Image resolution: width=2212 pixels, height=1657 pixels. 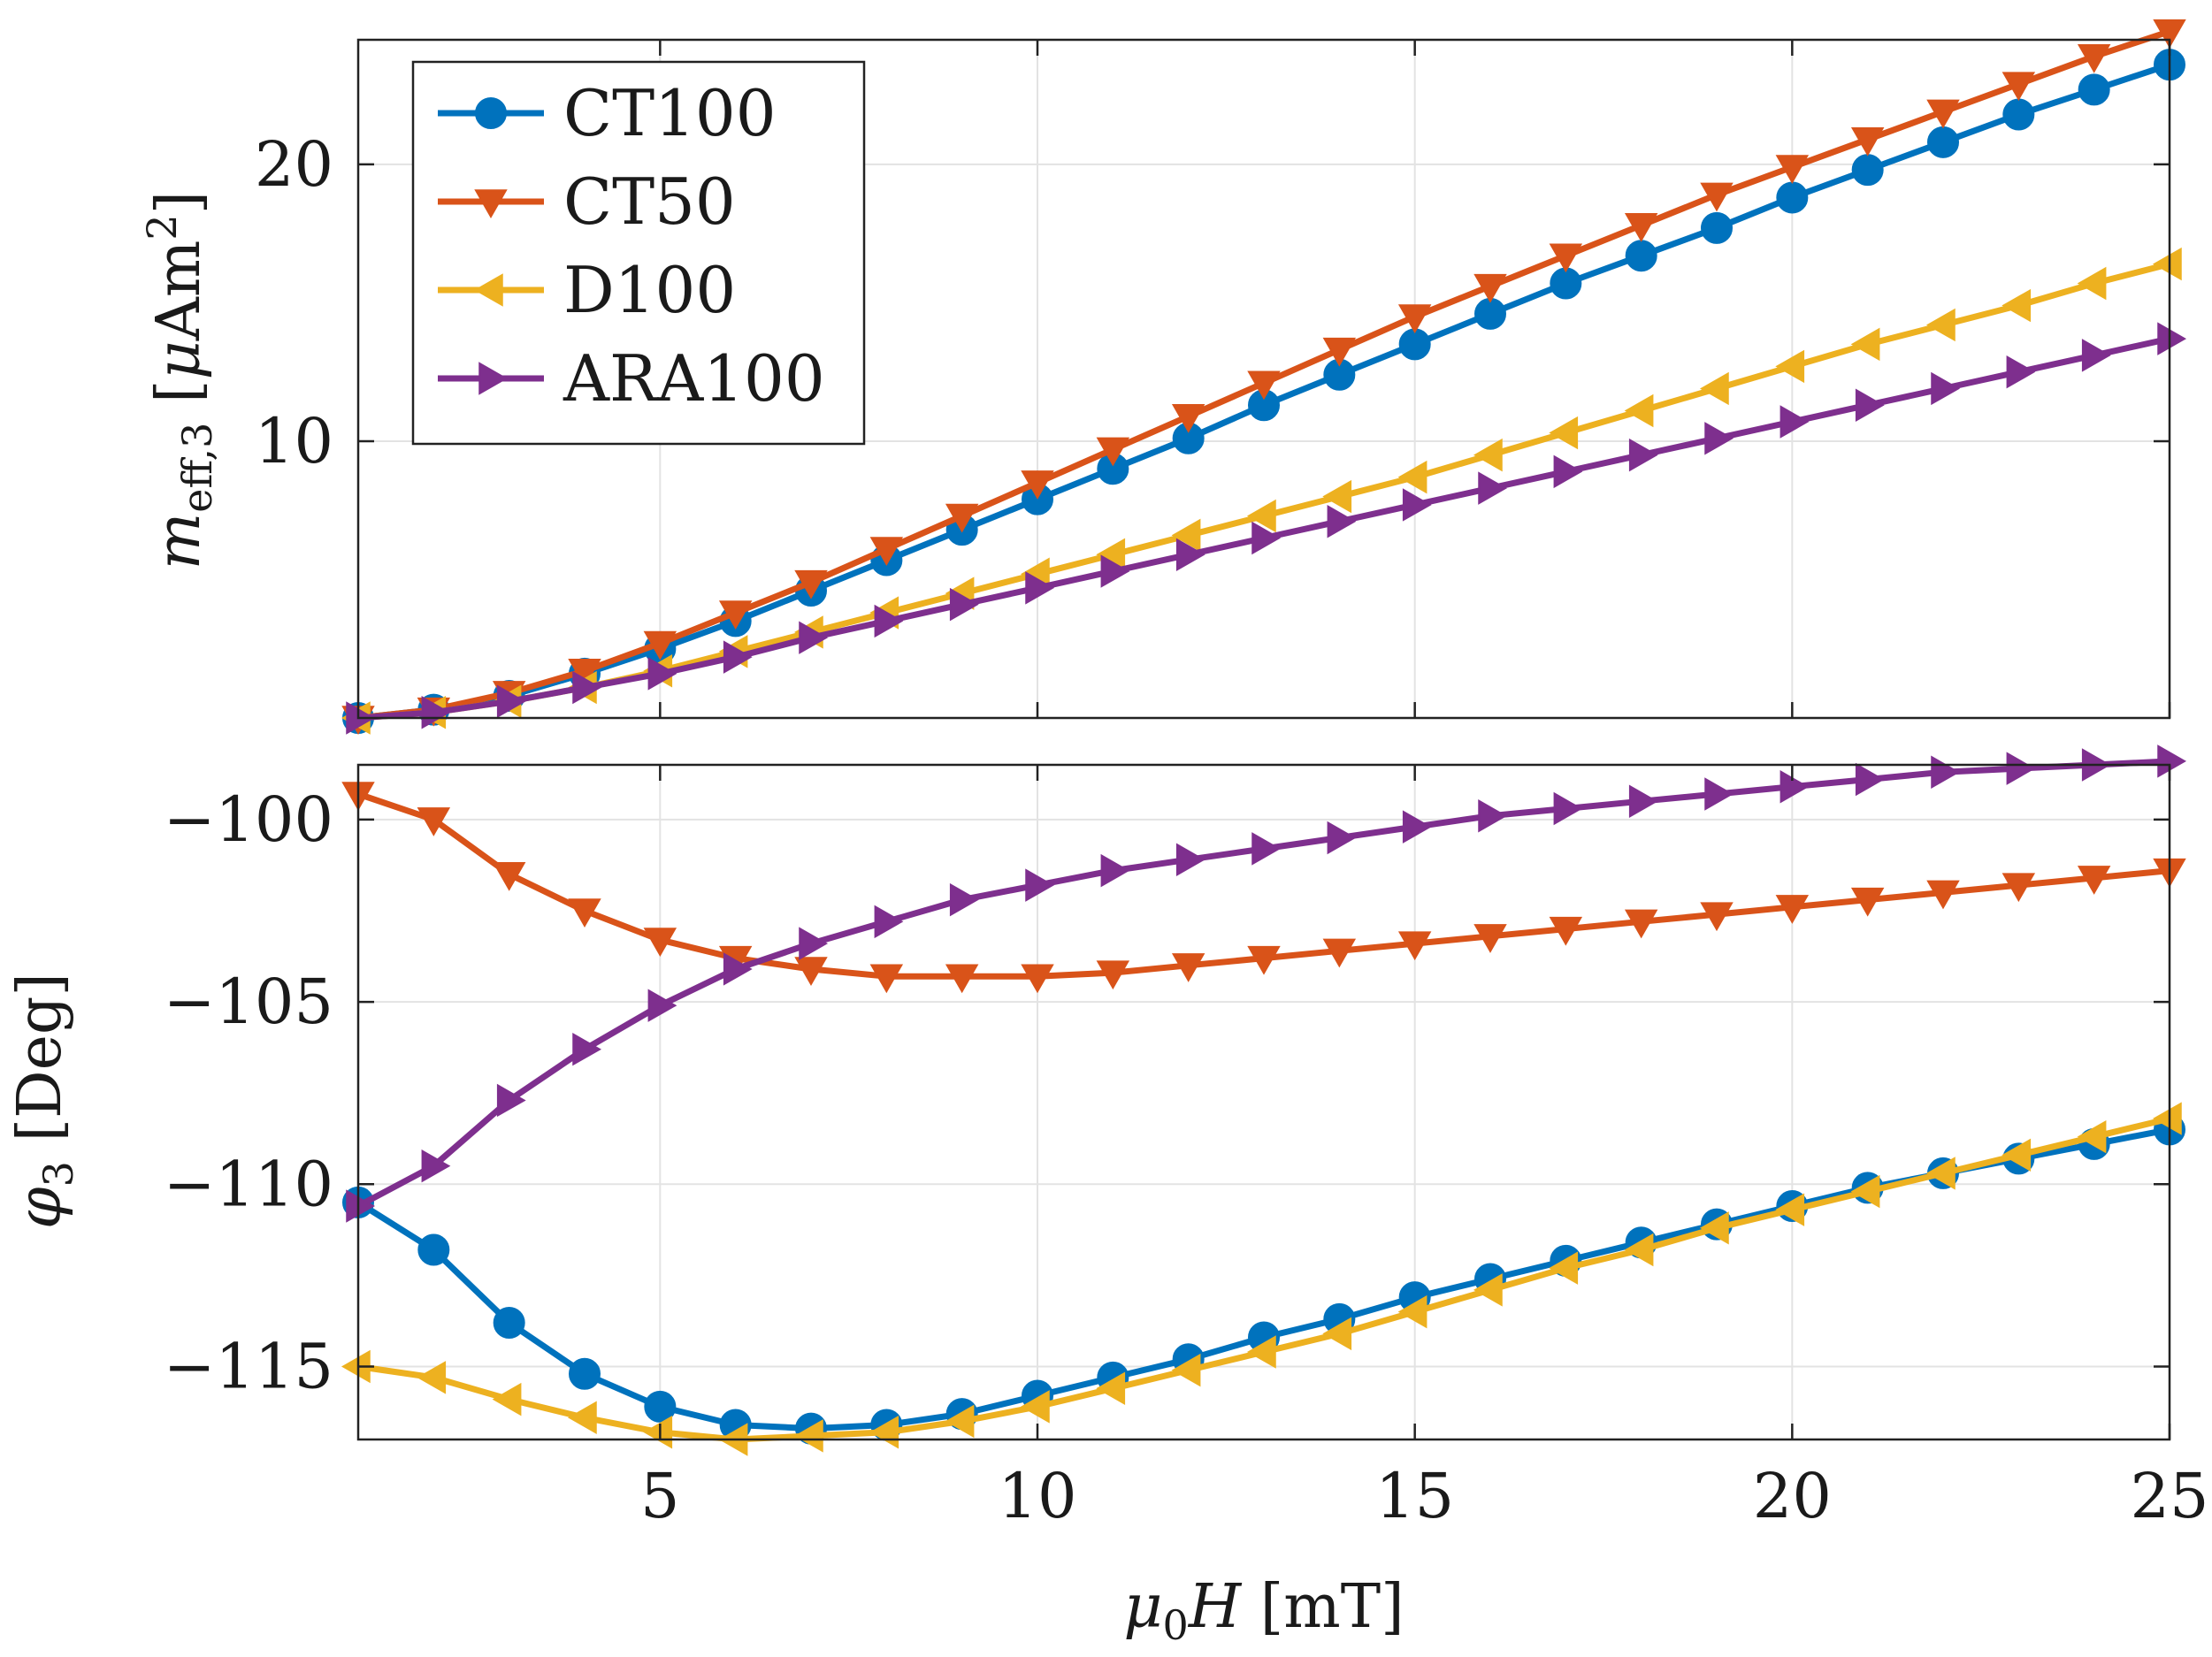 What do you see at coordinates (179, 380) in the screenshot?
I see `top-ylabel: meff,3 [μAm2]` at bounding box center [179, 380].